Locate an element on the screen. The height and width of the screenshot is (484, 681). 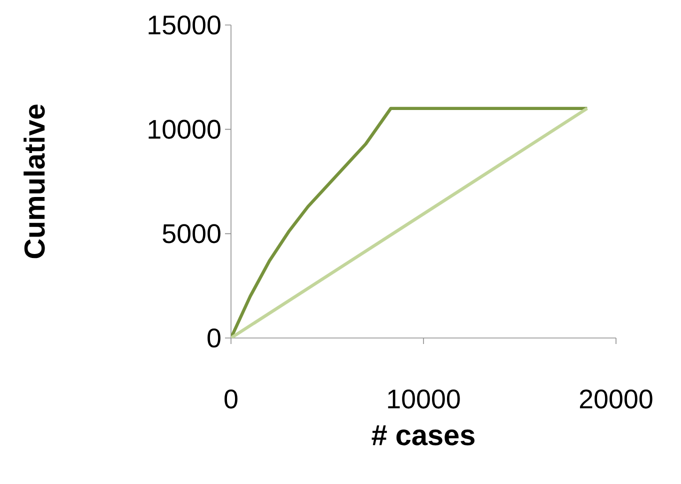
y-tick-label: 15000 is located at coordinates (184, 25).